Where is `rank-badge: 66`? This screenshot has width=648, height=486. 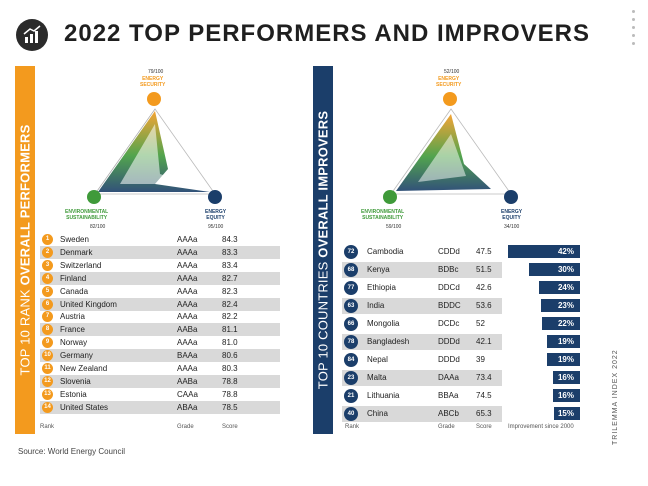
rank-badge: 66 is located at coordinates (351, 324).